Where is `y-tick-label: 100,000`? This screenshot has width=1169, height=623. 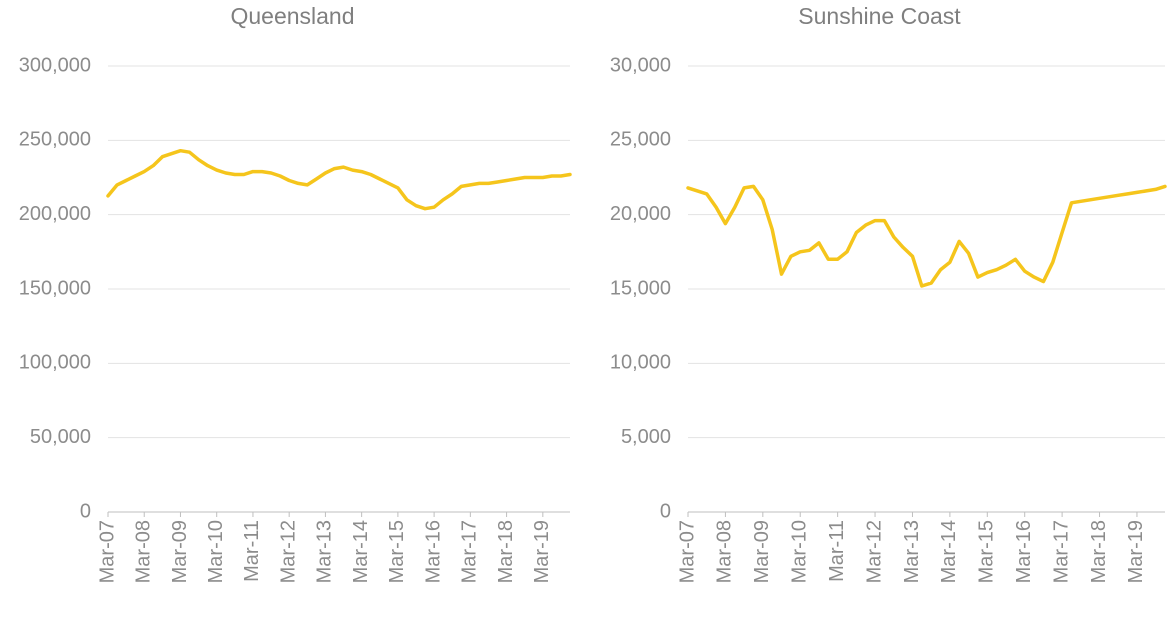 y-tick-label: 100,000 is located at coordinates (55, 363).